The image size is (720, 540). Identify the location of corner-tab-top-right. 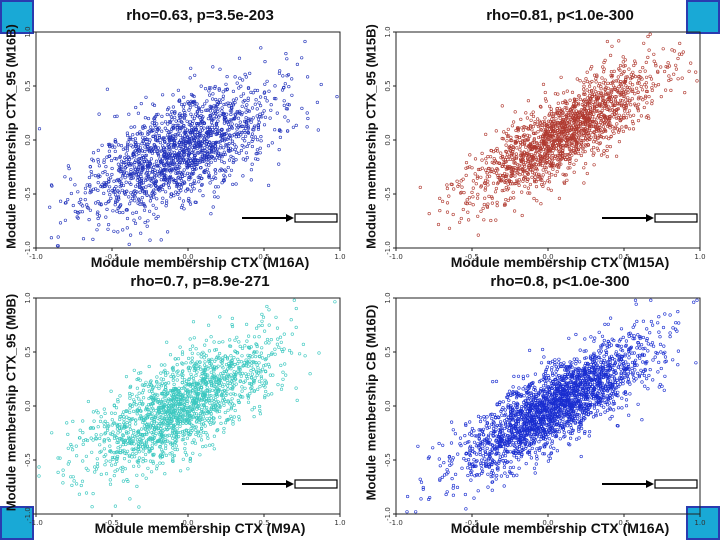
(703, 17).